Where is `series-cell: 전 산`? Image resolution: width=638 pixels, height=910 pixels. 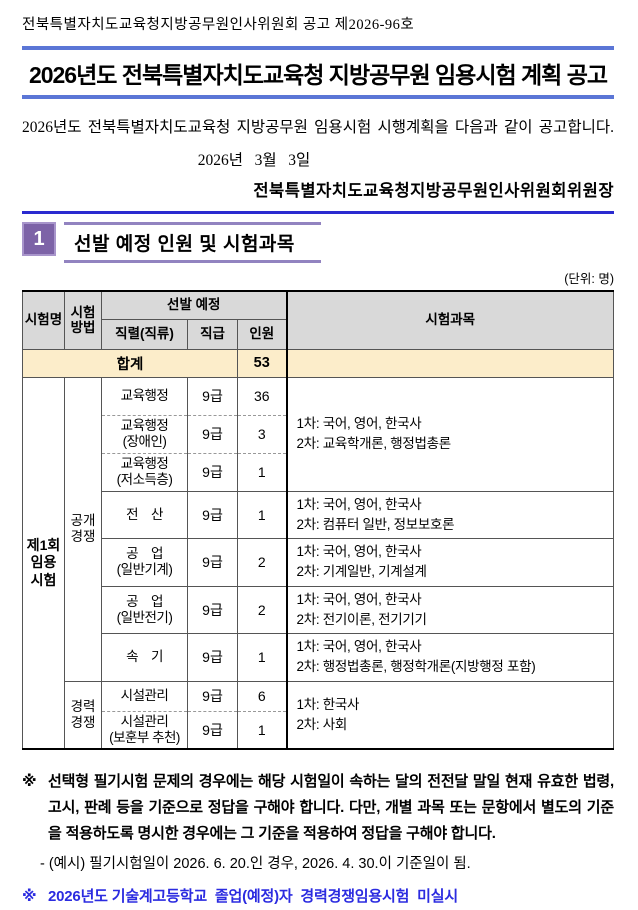
series-cell: 전 산 is located at coordinates (144, 514).